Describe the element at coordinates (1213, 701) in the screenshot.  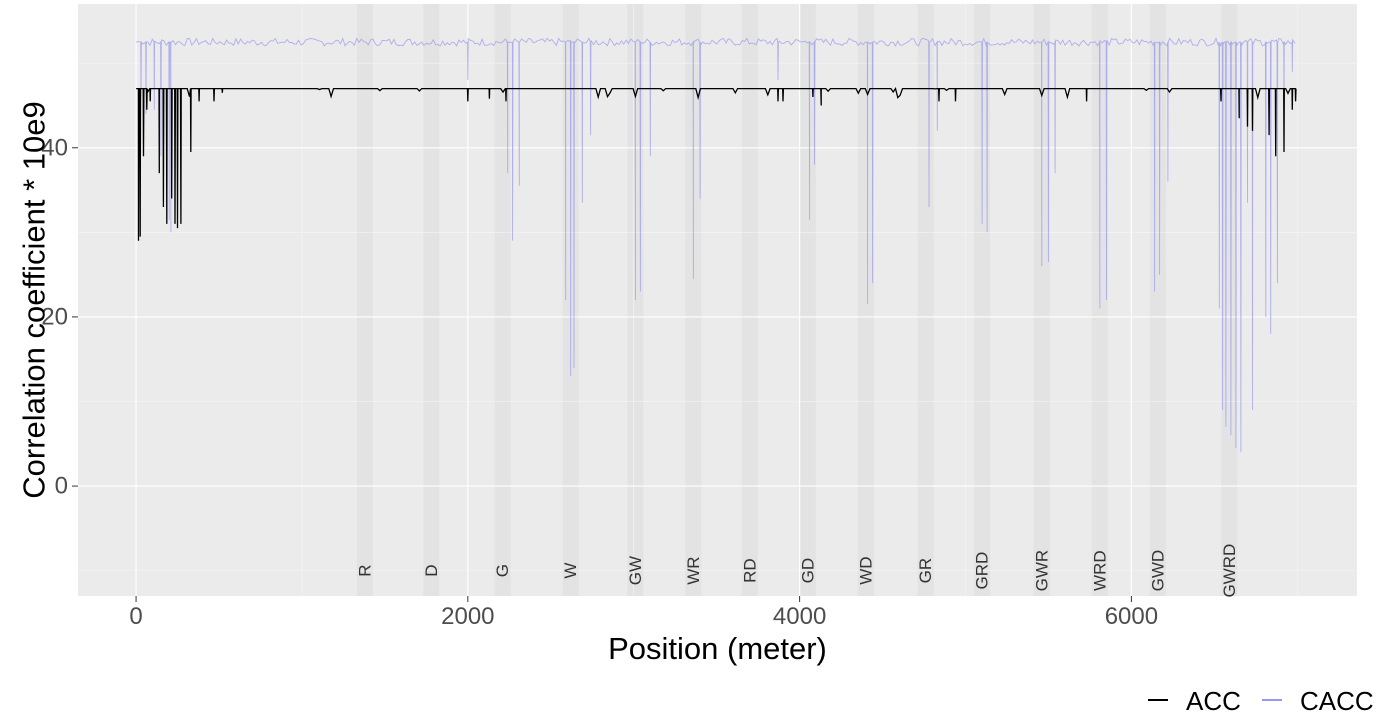
I see `legend-label-acc: ACC` at that location.